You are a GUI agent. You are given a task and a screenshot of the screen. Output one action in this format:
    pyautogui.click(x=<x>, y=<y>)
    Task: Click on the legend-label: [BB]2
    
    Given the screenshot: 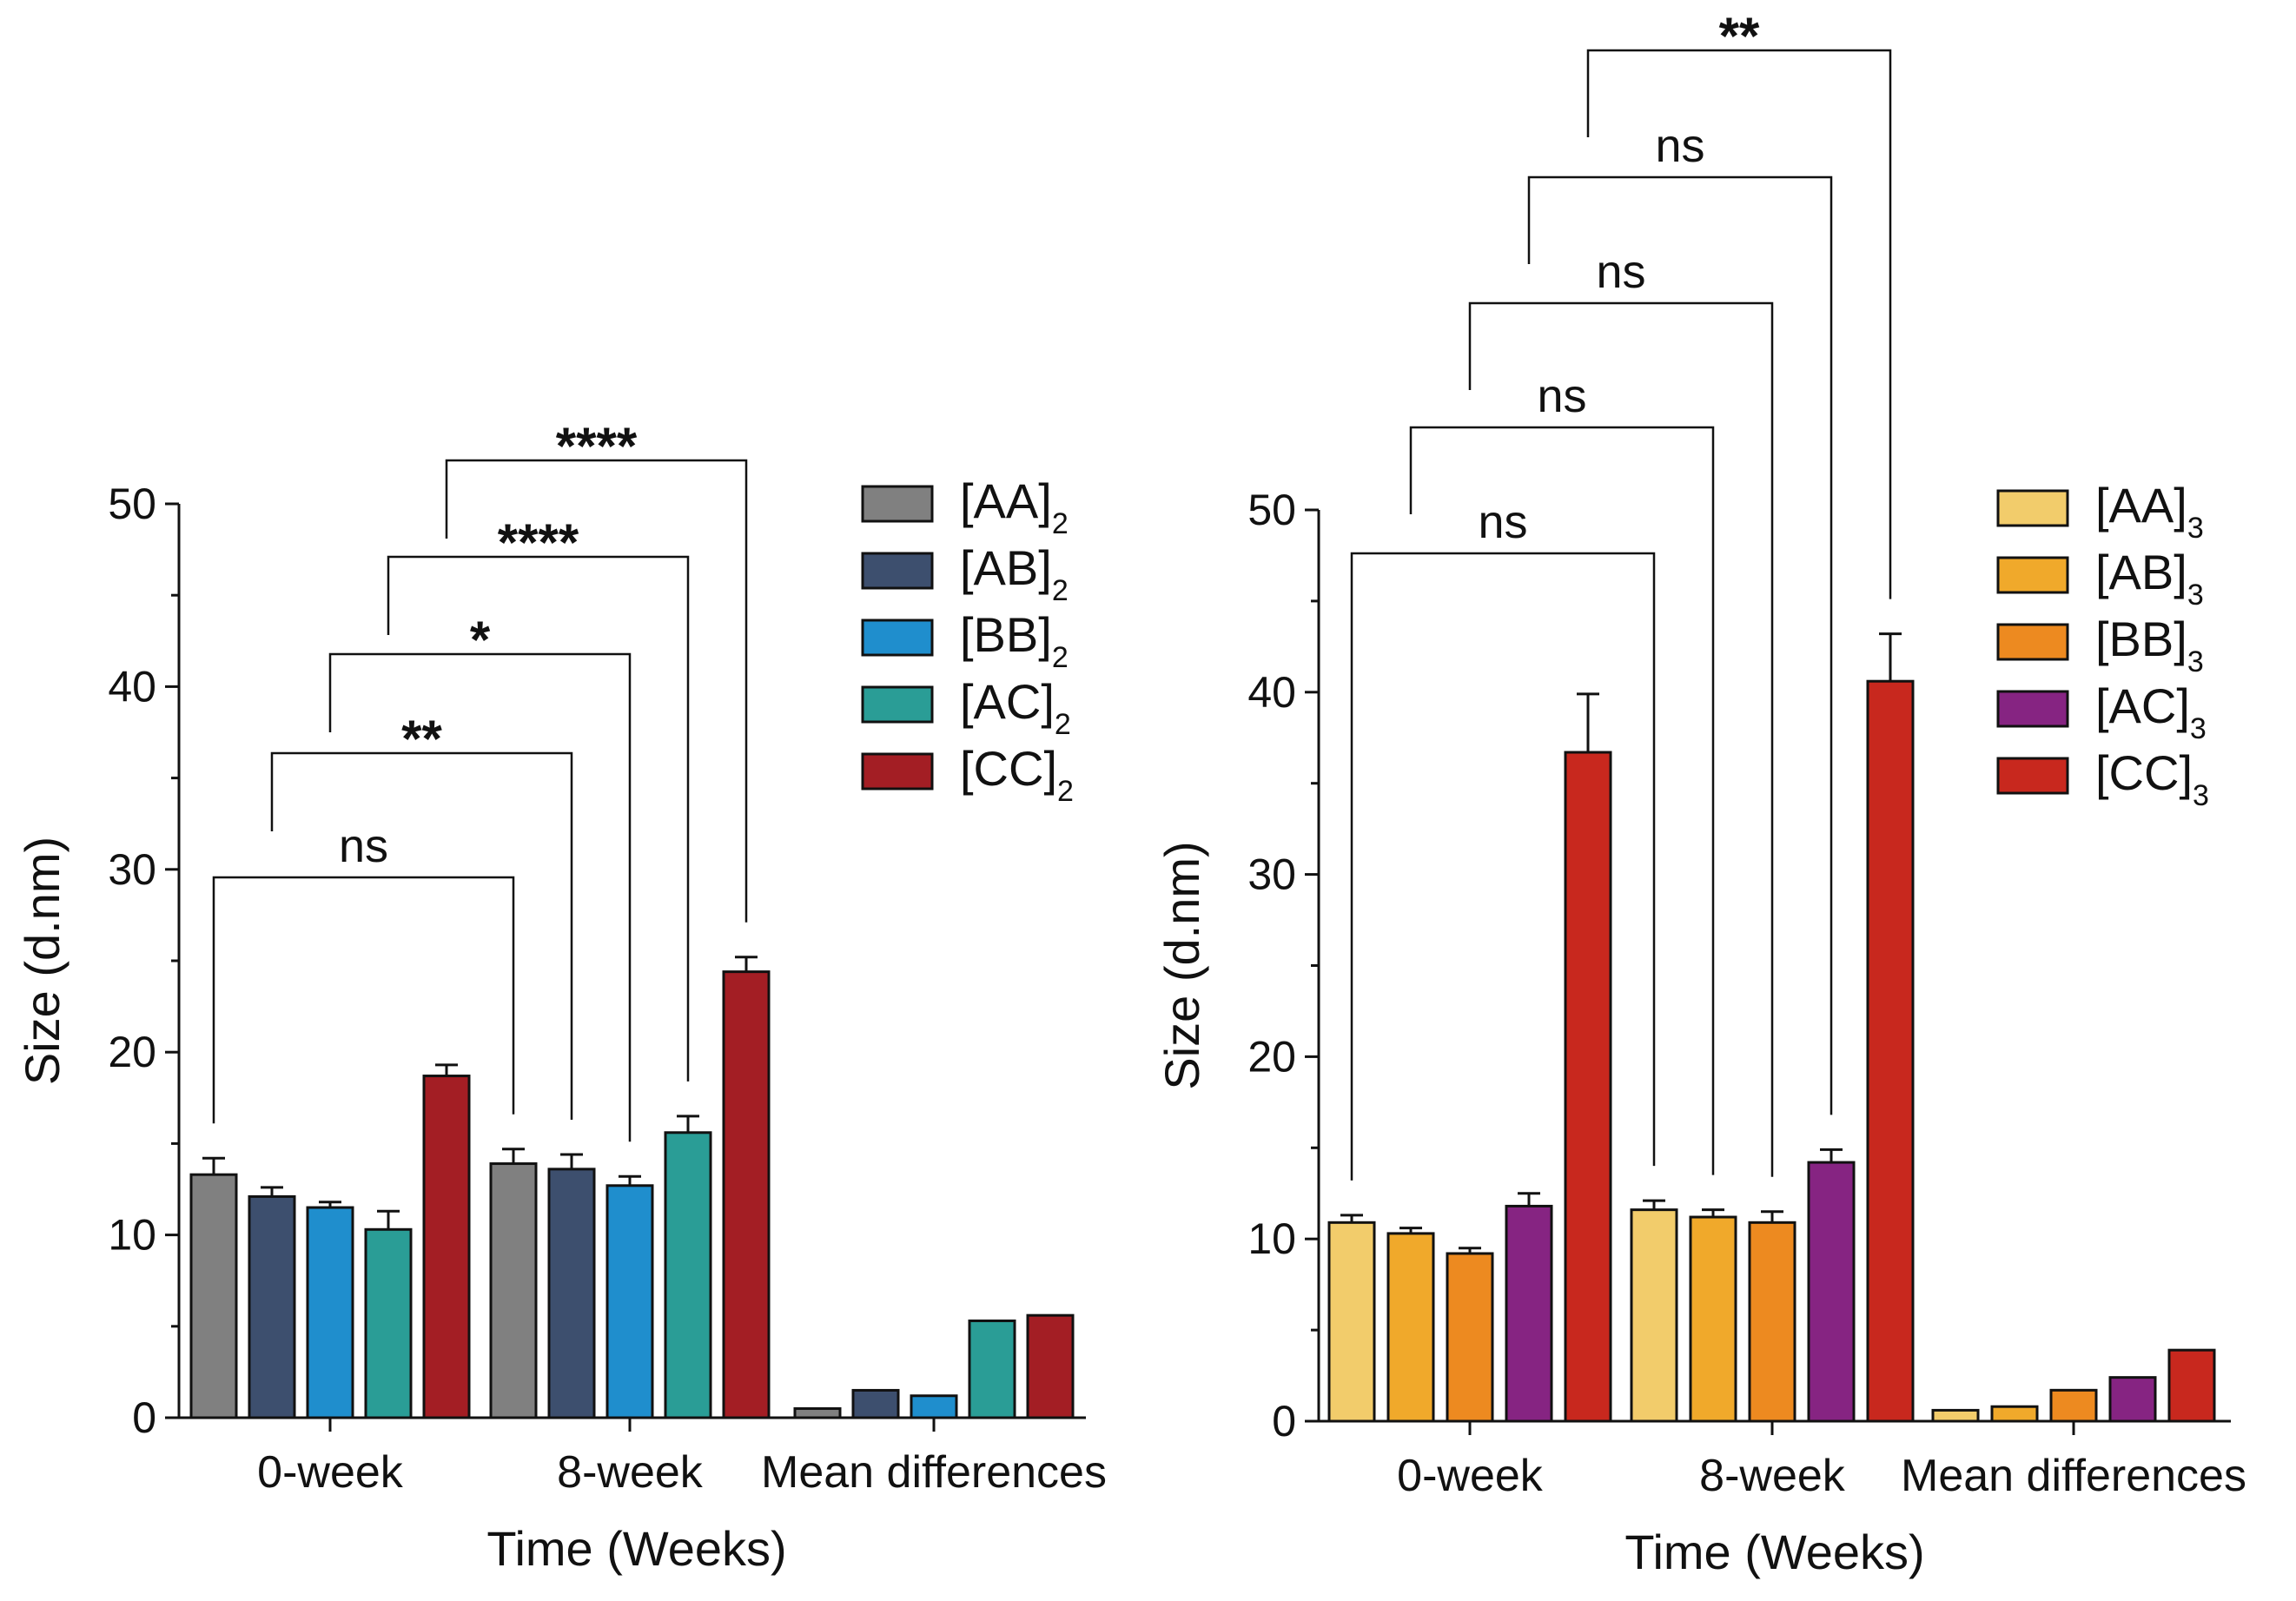 What is the action you would take?
    pyautogui.click(x=1014, y=640)
    